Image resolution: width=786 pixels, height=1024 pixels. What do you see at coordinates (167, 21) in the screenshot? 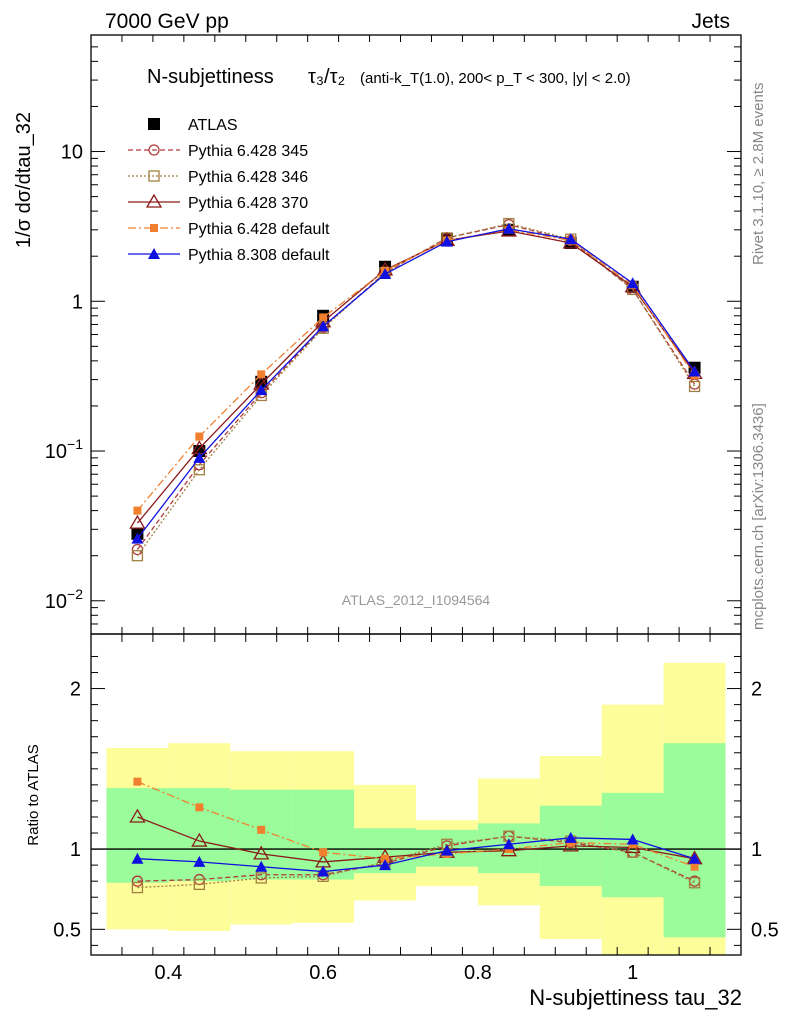
I see `header-energy-label: 7000 GeV pp` at bounding box center [167, 21].